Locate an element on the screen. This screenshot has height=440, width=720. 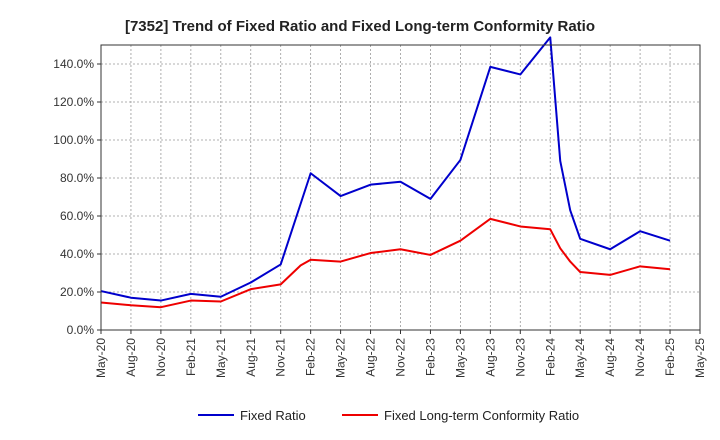
x-tick-label: Nov-20 is located at coordinates (161, 357).